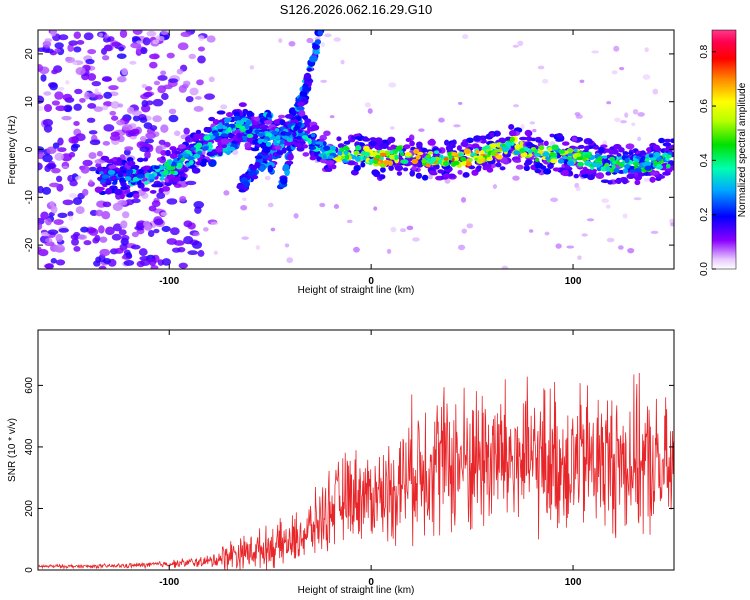 The width and height of the screenshot is (750, 600). What do you see at coordinates (356, 9) in the screenshot?
I see `figure-title: S126.2026.062.16.29.G10` at bounding box center [356, 9].